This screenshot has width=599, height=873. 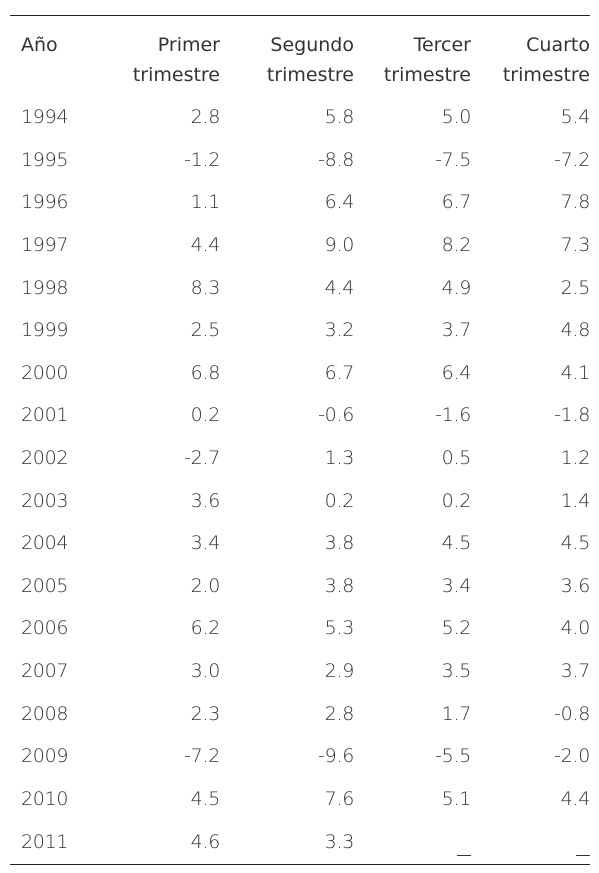 What do you see at coordinates (39, 45) in the screenshot?
I see `header-year: Año` at bounding box center [39, 45].